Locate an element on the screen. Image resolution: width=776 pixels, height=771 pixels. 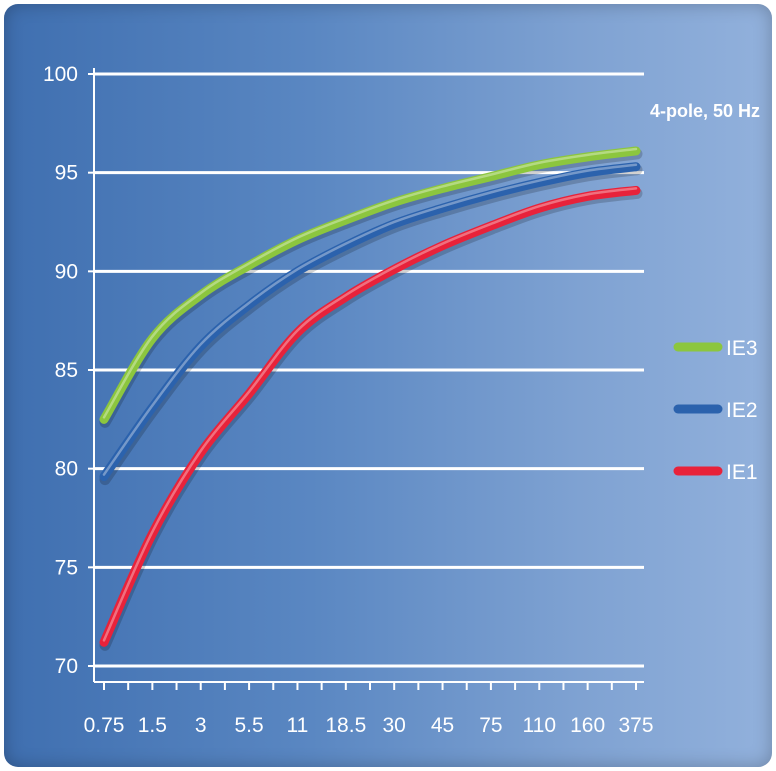
x-tick-label: 0.75 is located at coordinates (104, 725).